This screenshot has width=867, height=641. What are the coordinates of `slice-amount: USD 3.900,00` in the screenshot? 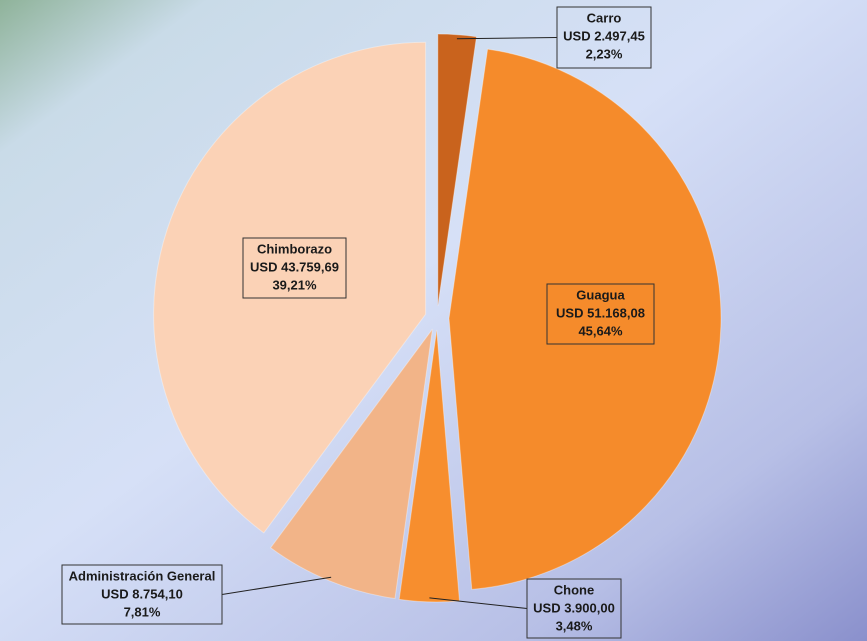 It's located at (574, 607).